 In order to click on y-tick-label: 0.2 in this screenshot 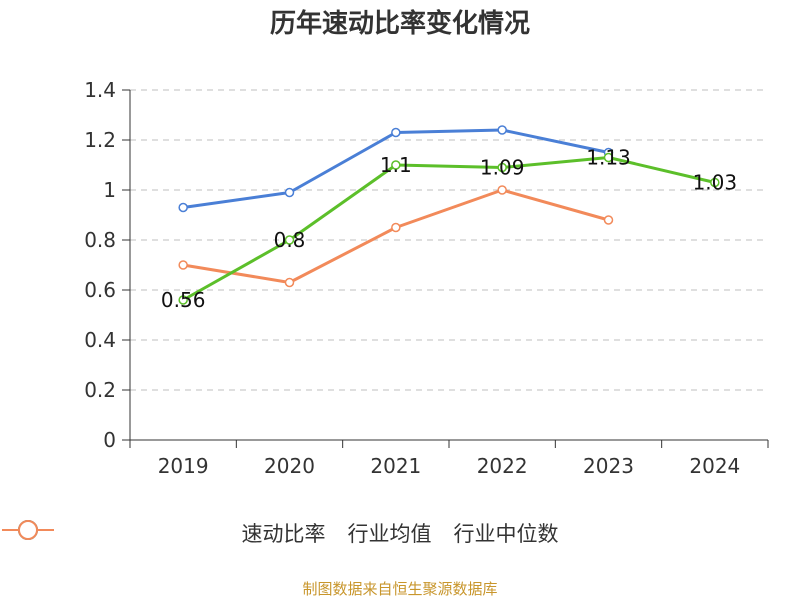, I will do `click(100, 390)`.